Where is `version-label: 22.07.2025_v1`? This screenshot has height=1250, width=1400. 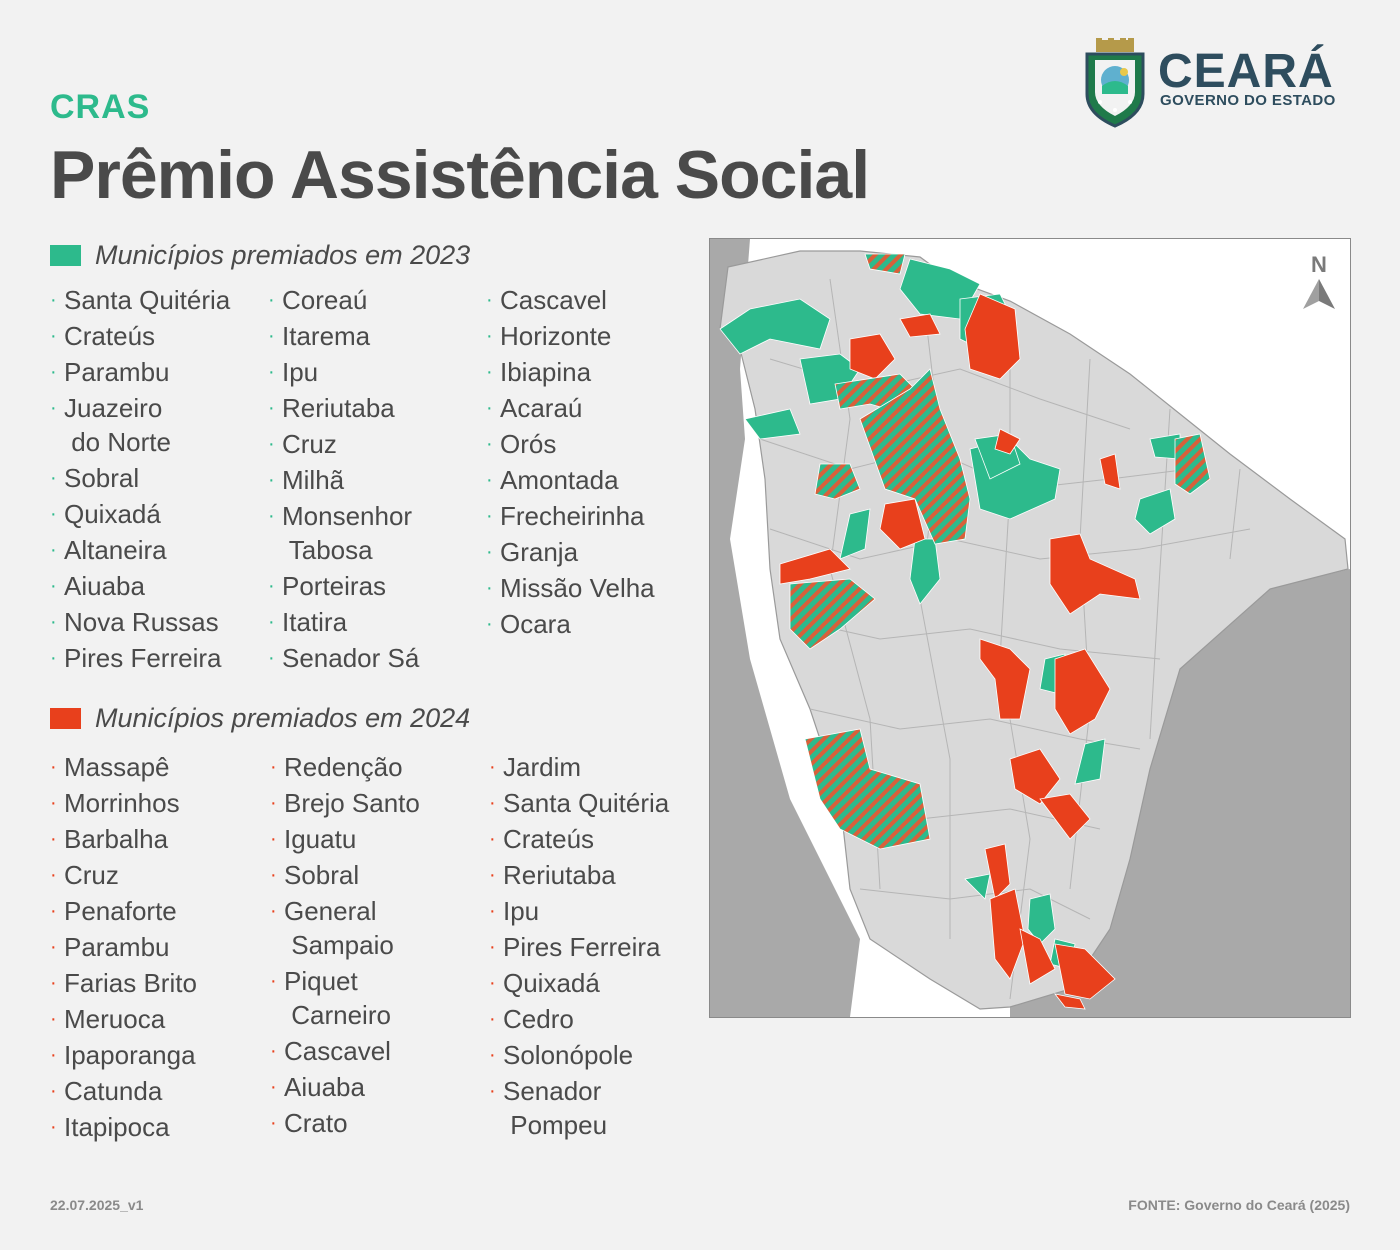 version-label: 22.07.2025_v1 is located at coordinates (97, 1205).